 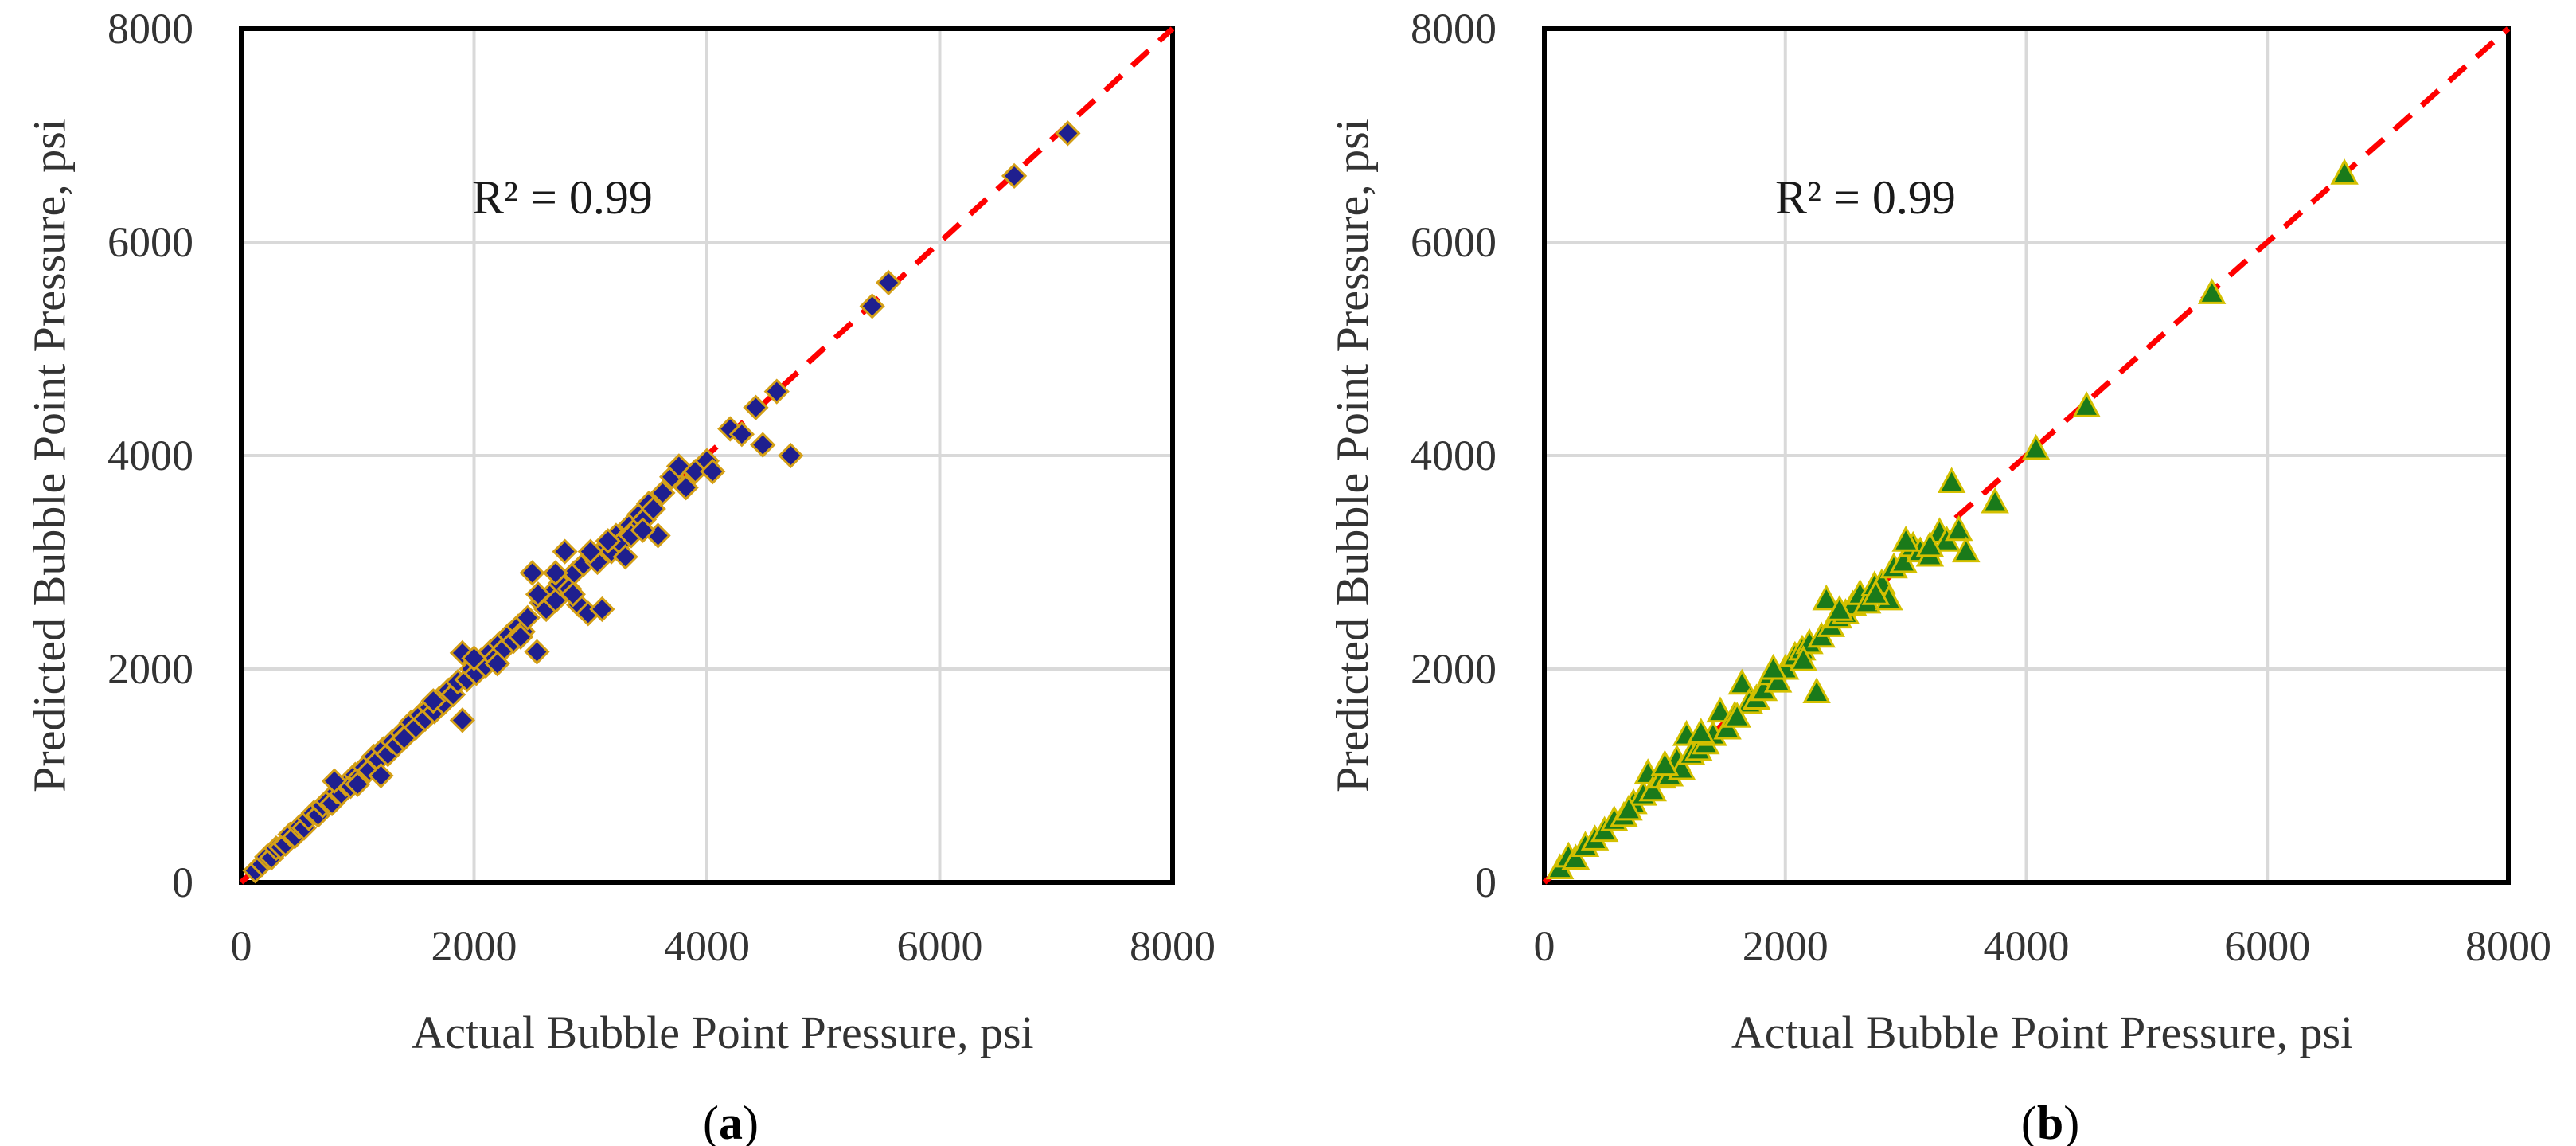 What do you see at coordinates (1352, 456) in the screenshot?
I see `y-axis-title-b: Predicted Bubble Point Pressure, psi` at bounding box center [1352, 456].